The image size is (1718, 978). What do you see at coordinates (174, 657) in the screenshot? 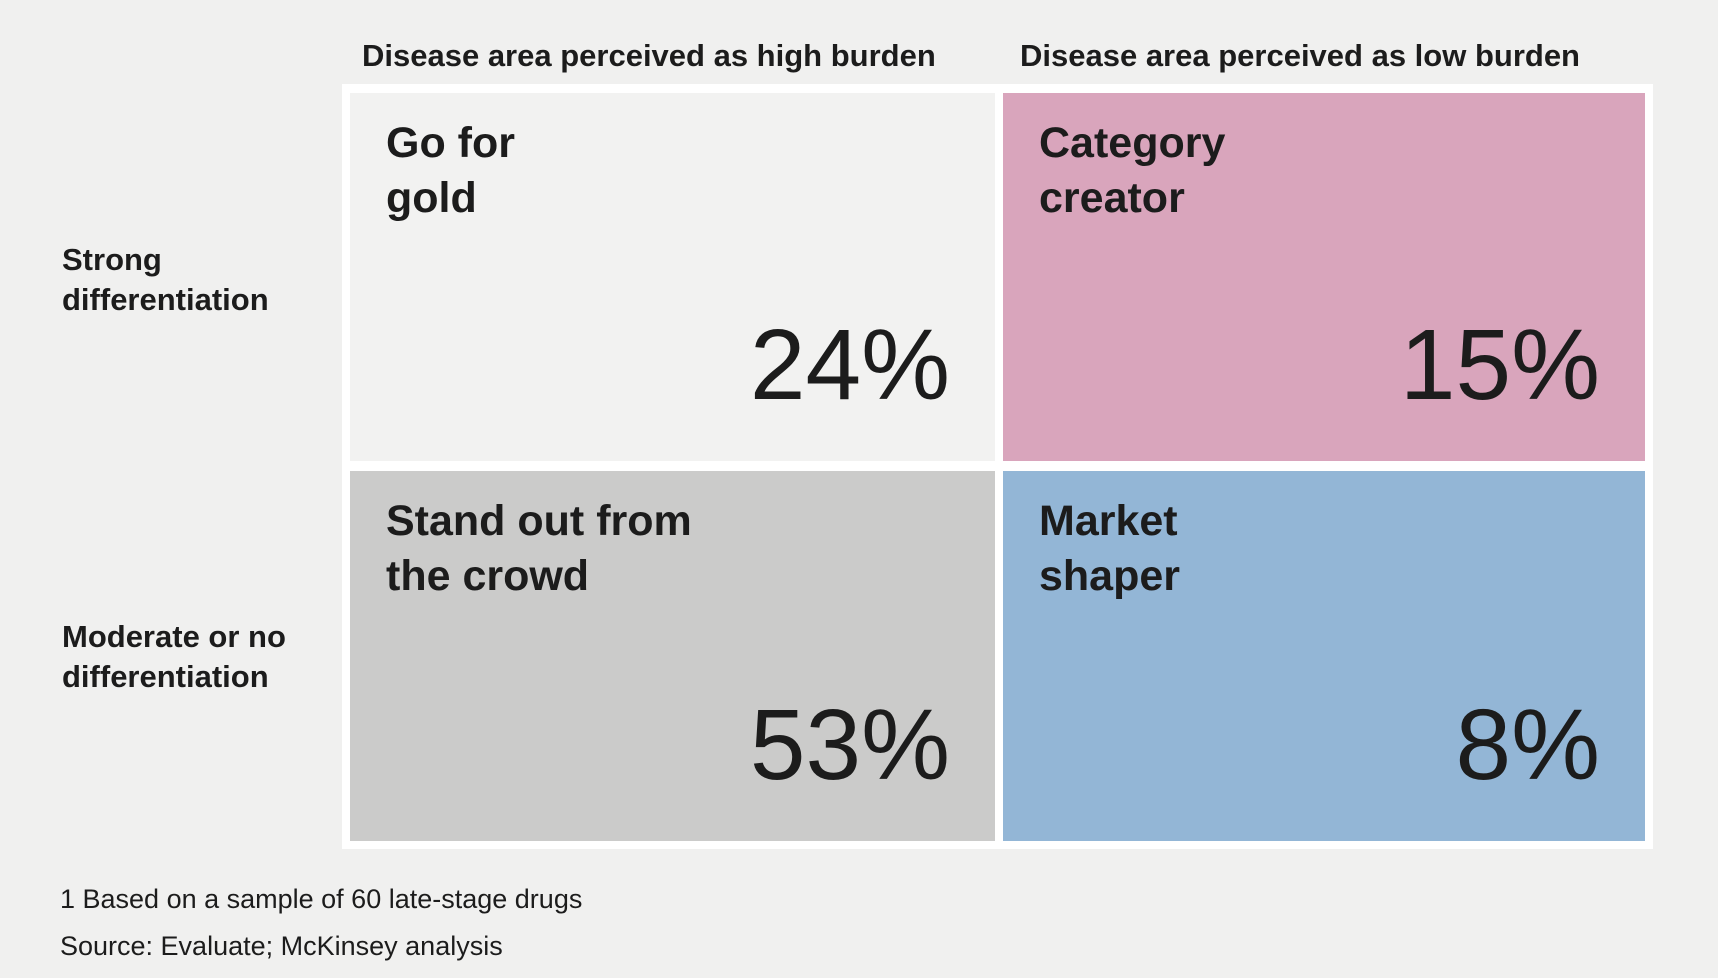
I see `row-label-moderate-differentiation: Moderate or no differentiation` at bounding box center [174, 657].